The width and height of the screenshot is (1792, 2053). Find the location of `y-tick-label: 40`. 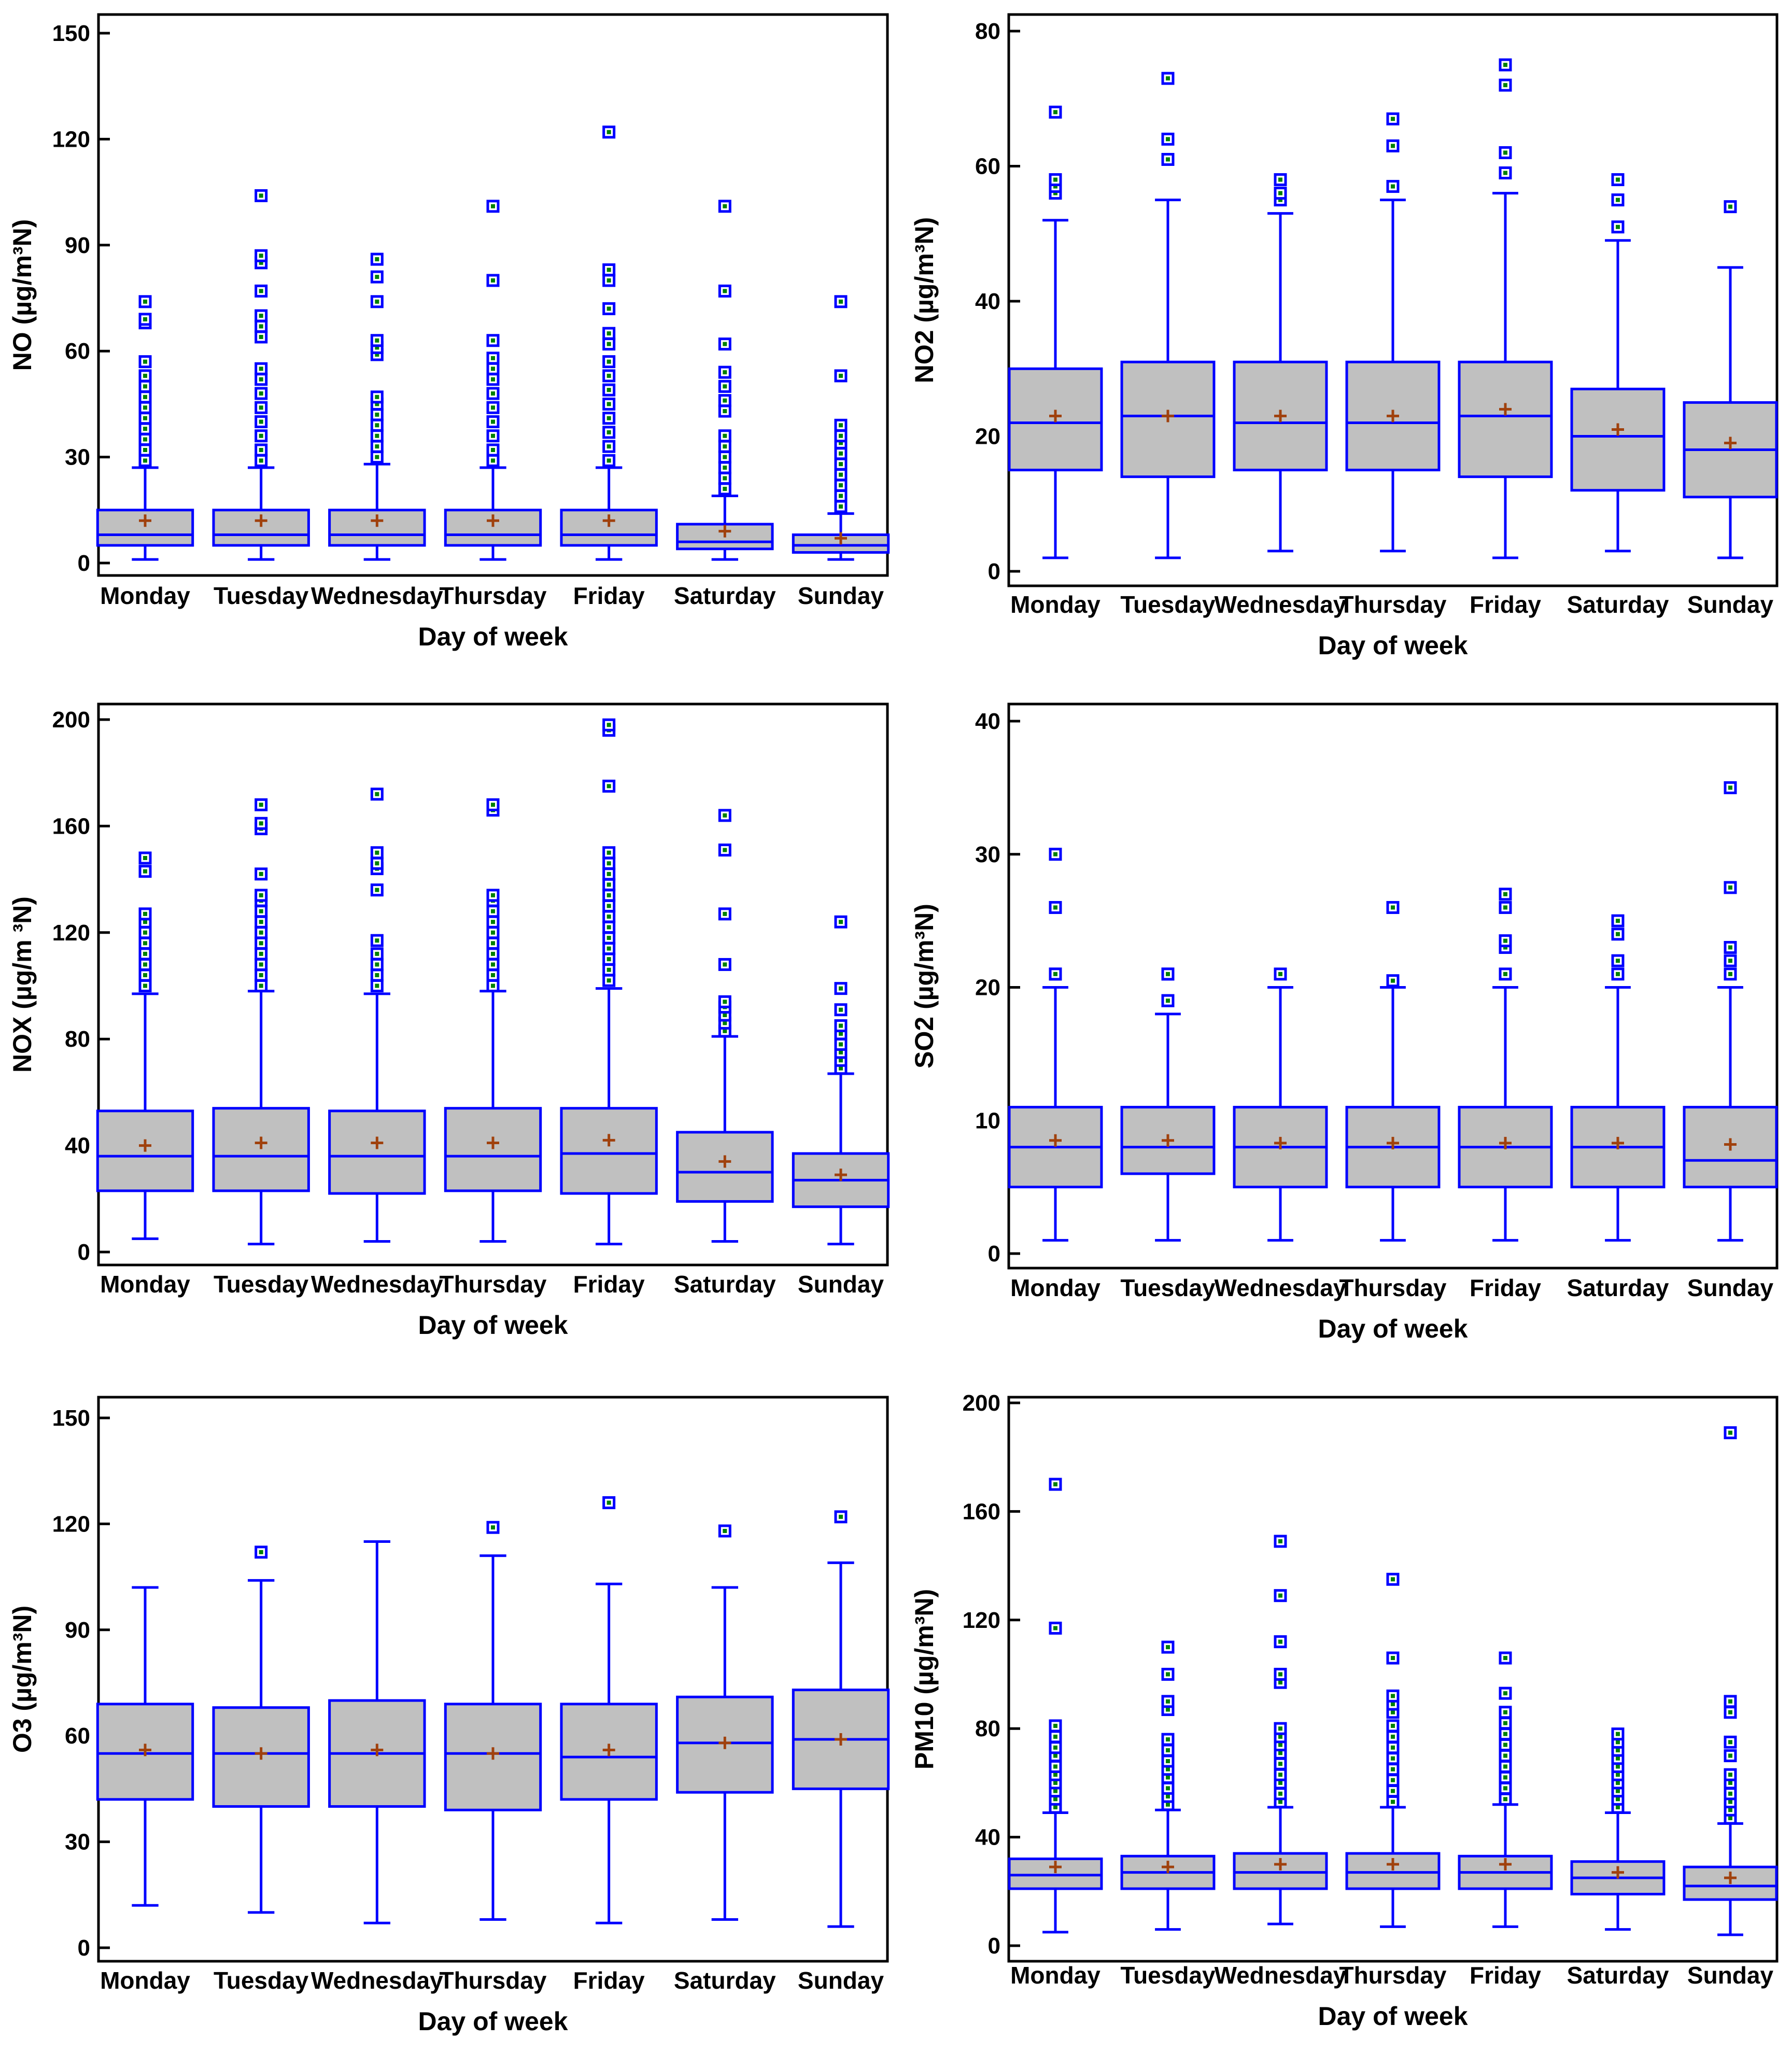

y-tick-label: 40 is located at coordinates (987, 722).